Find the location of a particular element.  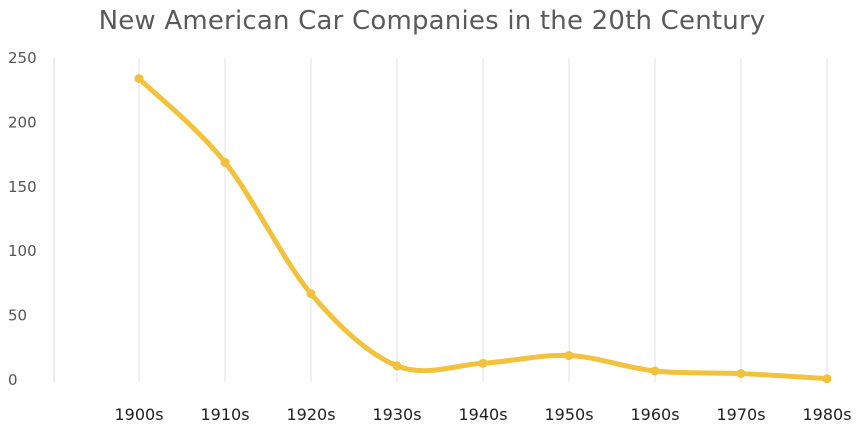

x-tick-label: 1910s is located at coordinates (224, 414).